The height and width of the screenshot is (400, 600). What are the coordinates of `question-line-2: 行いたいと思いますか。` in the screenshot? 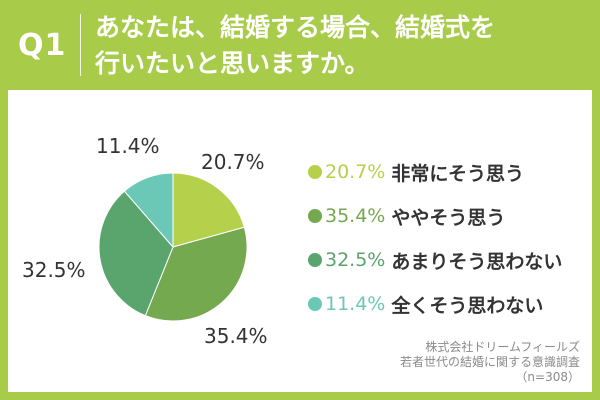 It's located at (232, 63).